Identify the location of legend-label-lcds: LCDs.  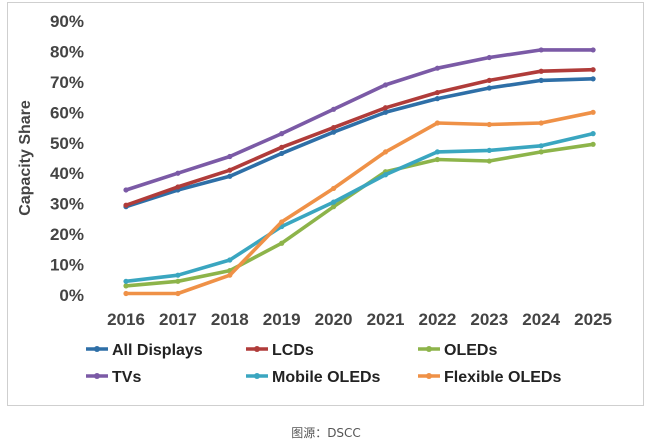
(293, 350).